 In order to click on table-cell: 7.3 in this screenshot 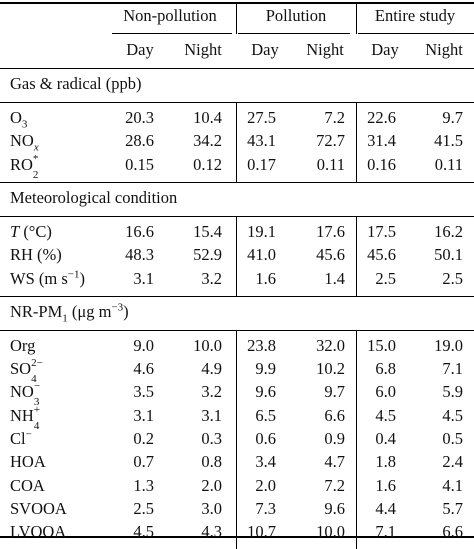, I will do `click(265, 508)`.